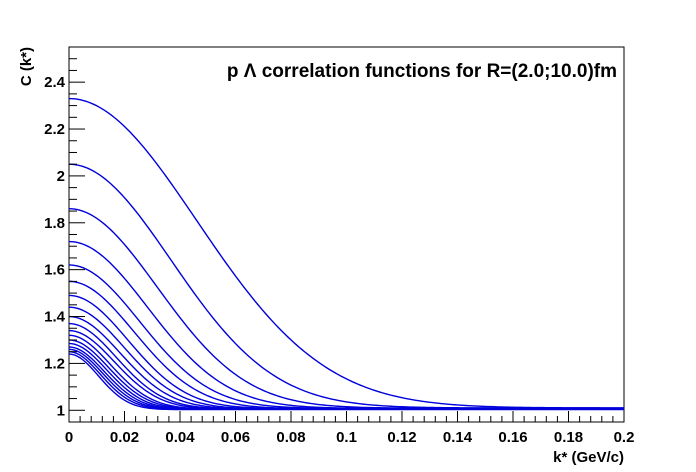 The image size is (696, 472). I want to click on x-tick-label: 0.18, so click(568, 437).